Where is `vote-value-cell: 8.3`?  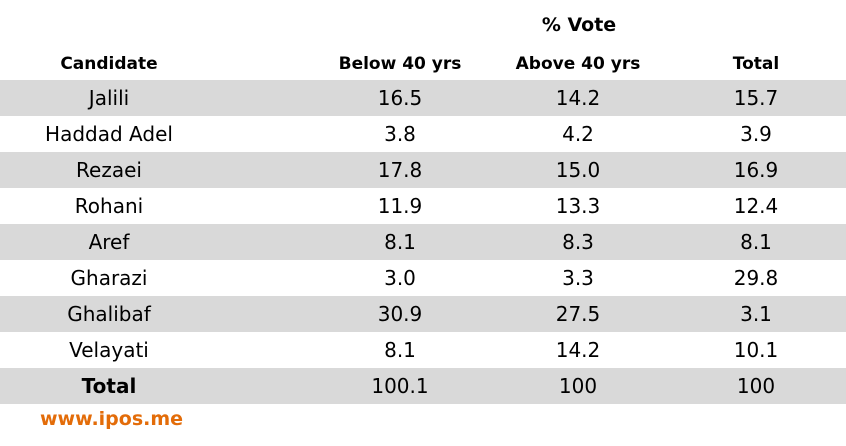 vote-value-cell: 8.3 is located at coordinates (578, 242).